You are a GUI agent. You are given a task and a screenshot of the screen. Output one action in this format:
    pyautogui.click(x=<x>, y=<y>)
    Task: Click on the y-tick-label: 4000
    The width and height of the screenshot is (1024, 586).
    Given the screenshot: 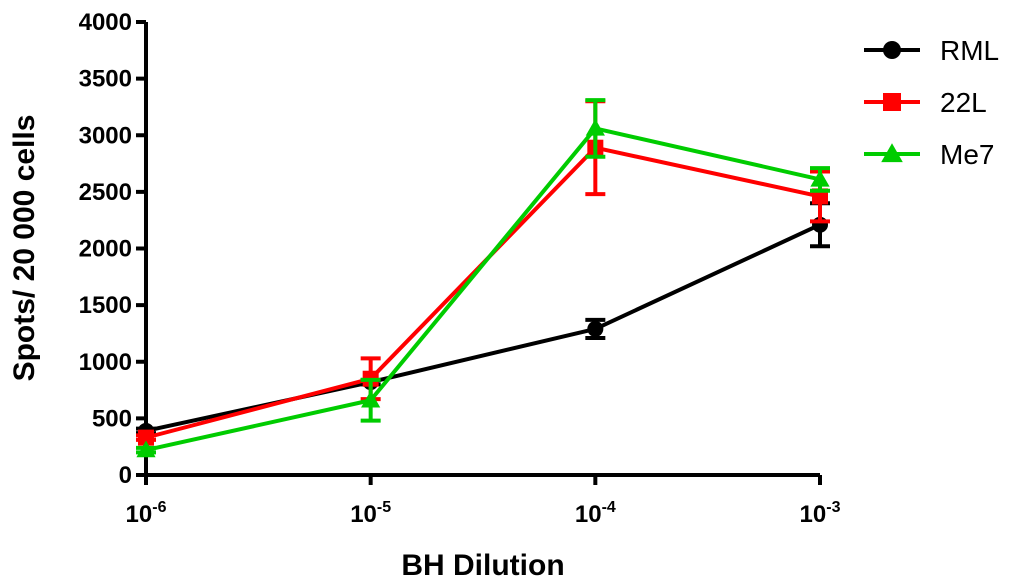 What is the action you would take?
    pyautogui.click(x=105, y=22)
    